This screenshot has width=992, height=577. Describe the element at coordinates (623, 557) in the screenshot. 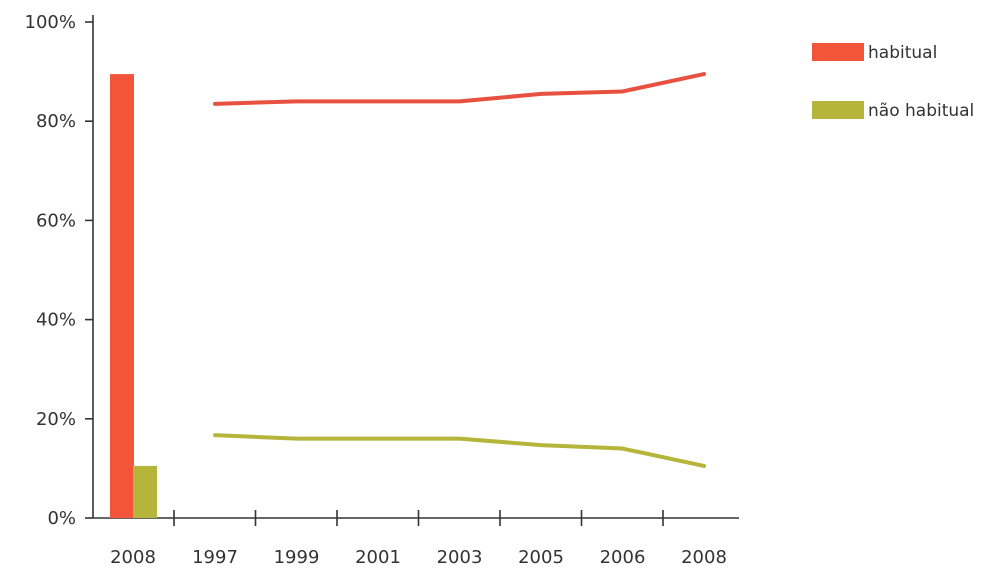

I see `x-tick-label: 2006` at that location.